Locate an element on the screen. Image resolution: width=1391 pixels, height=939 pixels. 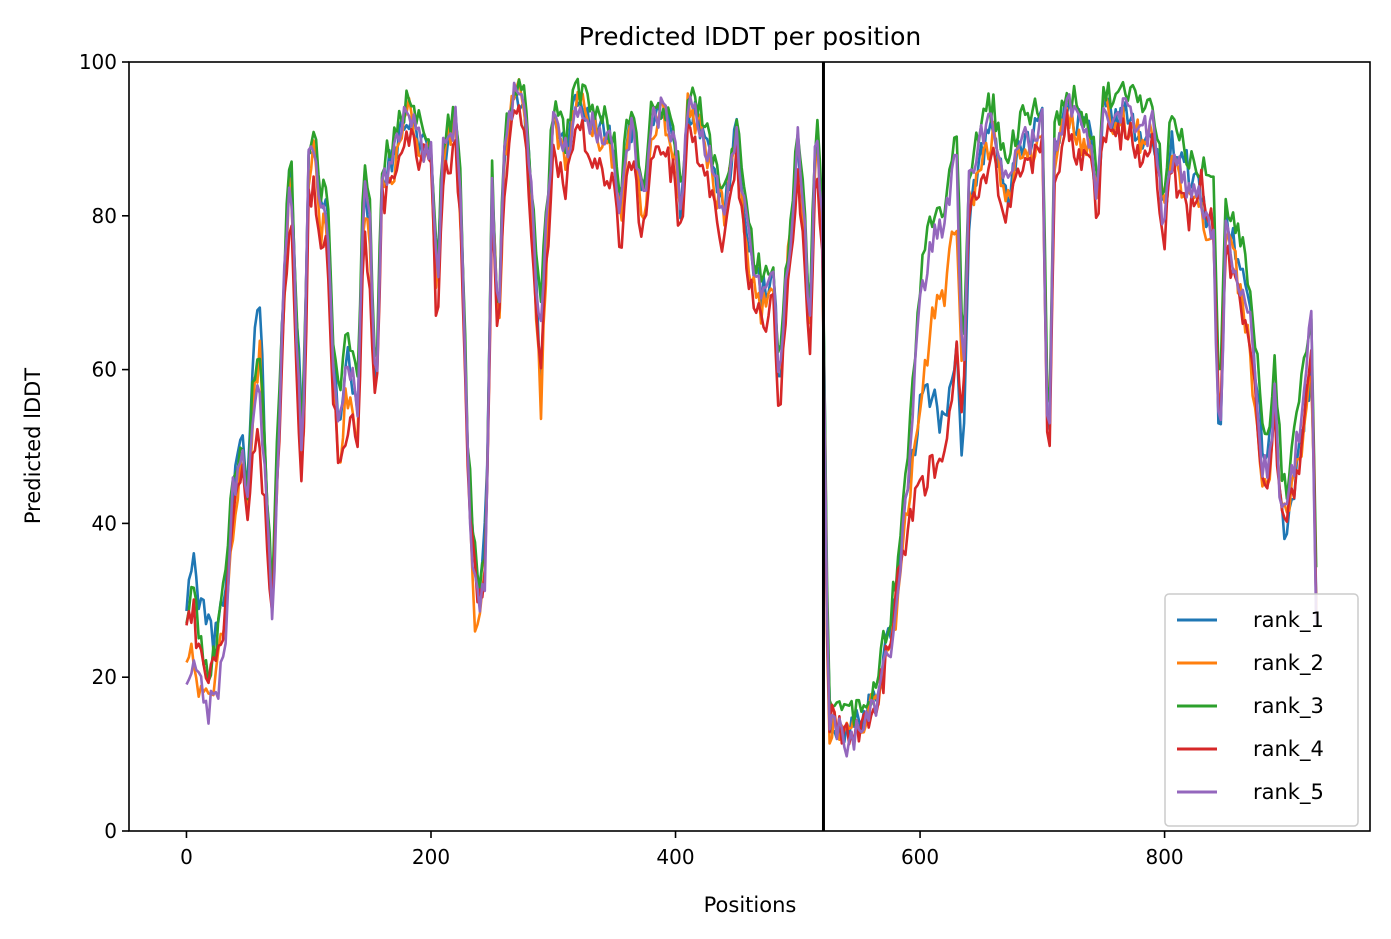
x-tick-label: 200 is located at coordinates (431, 857).